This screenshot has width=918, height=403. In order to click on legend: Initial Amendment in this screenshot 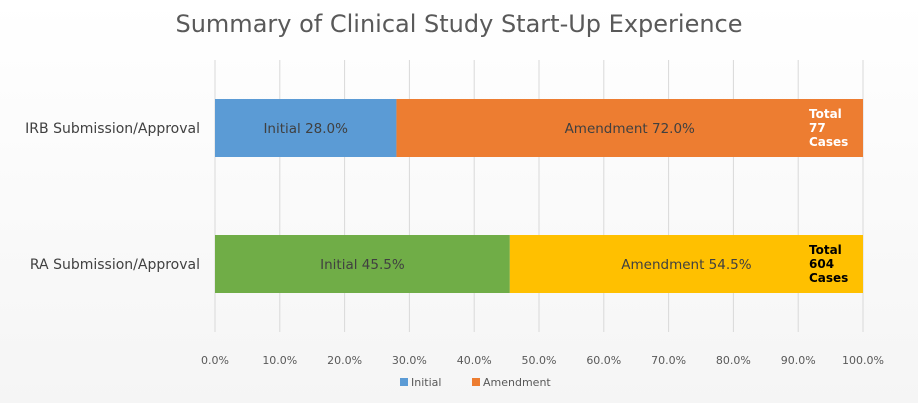, I will do `click(475, 382)`.